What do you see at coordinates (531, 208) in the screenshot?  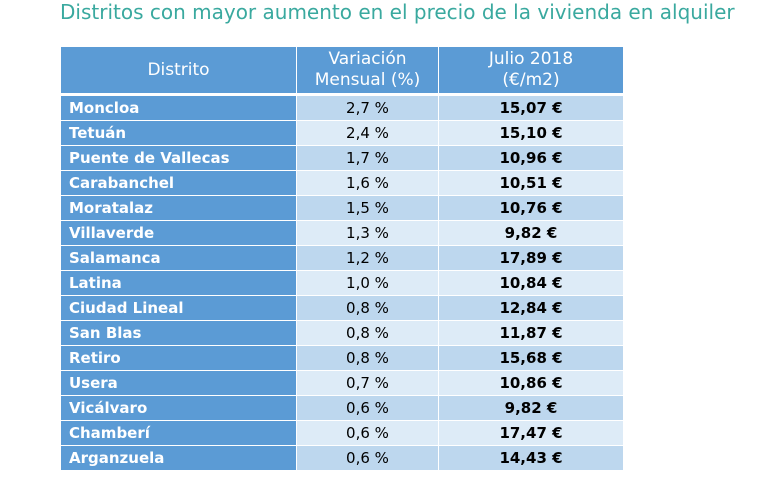 I see `price-cell: 10,76 €` at bounding box center [531, 208].